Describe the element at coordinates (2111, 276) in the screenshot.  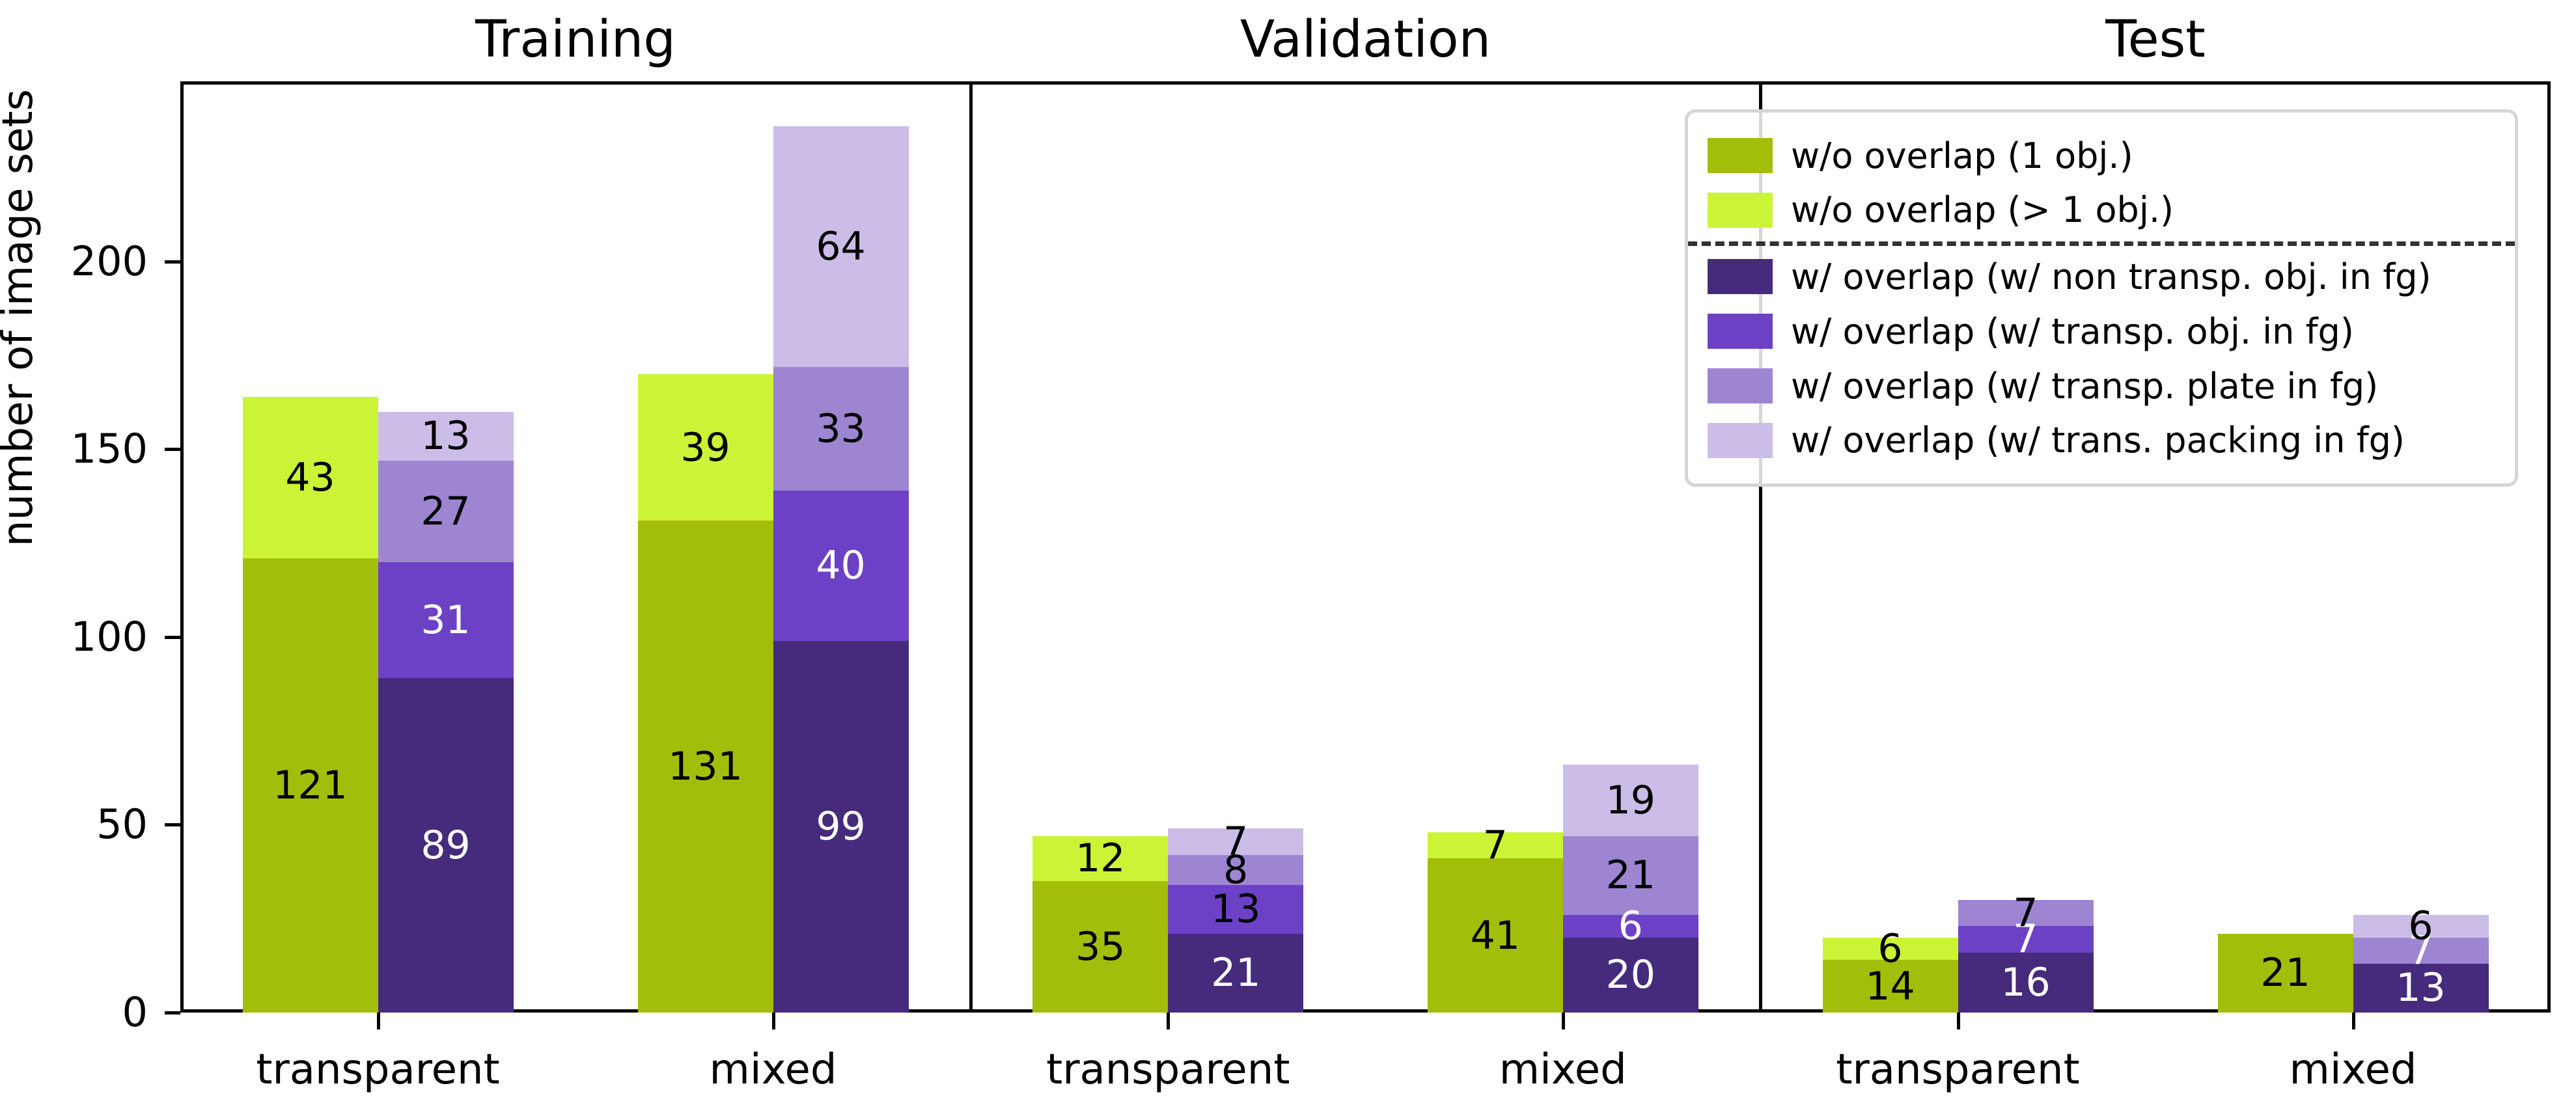
I see `legend-label: w/ overlap (w/ non transp. obj. in fg)` at that location.